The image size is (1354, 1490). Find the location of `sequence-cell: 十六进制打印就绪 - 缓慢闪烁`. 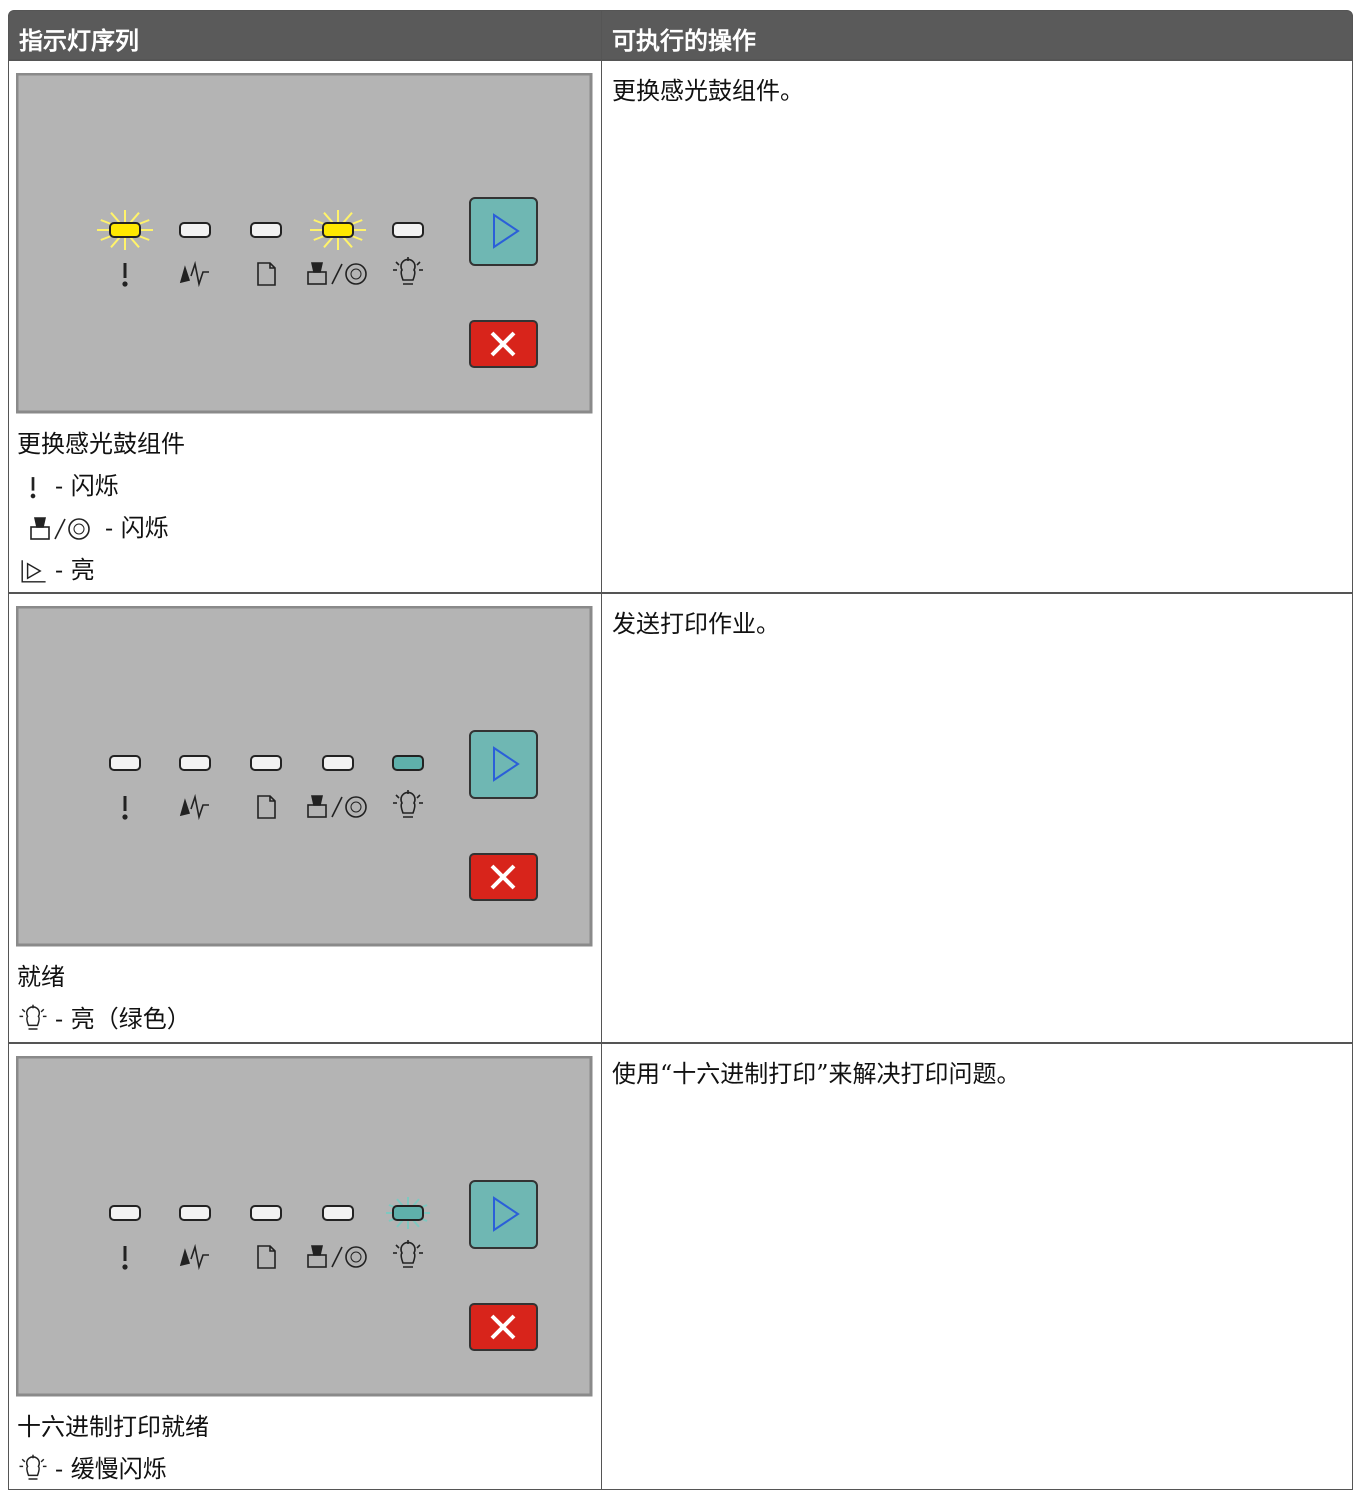

sequence-cell: 十六进制打印就绪 - 缓慢闪烁 is located at coordinates (305, 1266).